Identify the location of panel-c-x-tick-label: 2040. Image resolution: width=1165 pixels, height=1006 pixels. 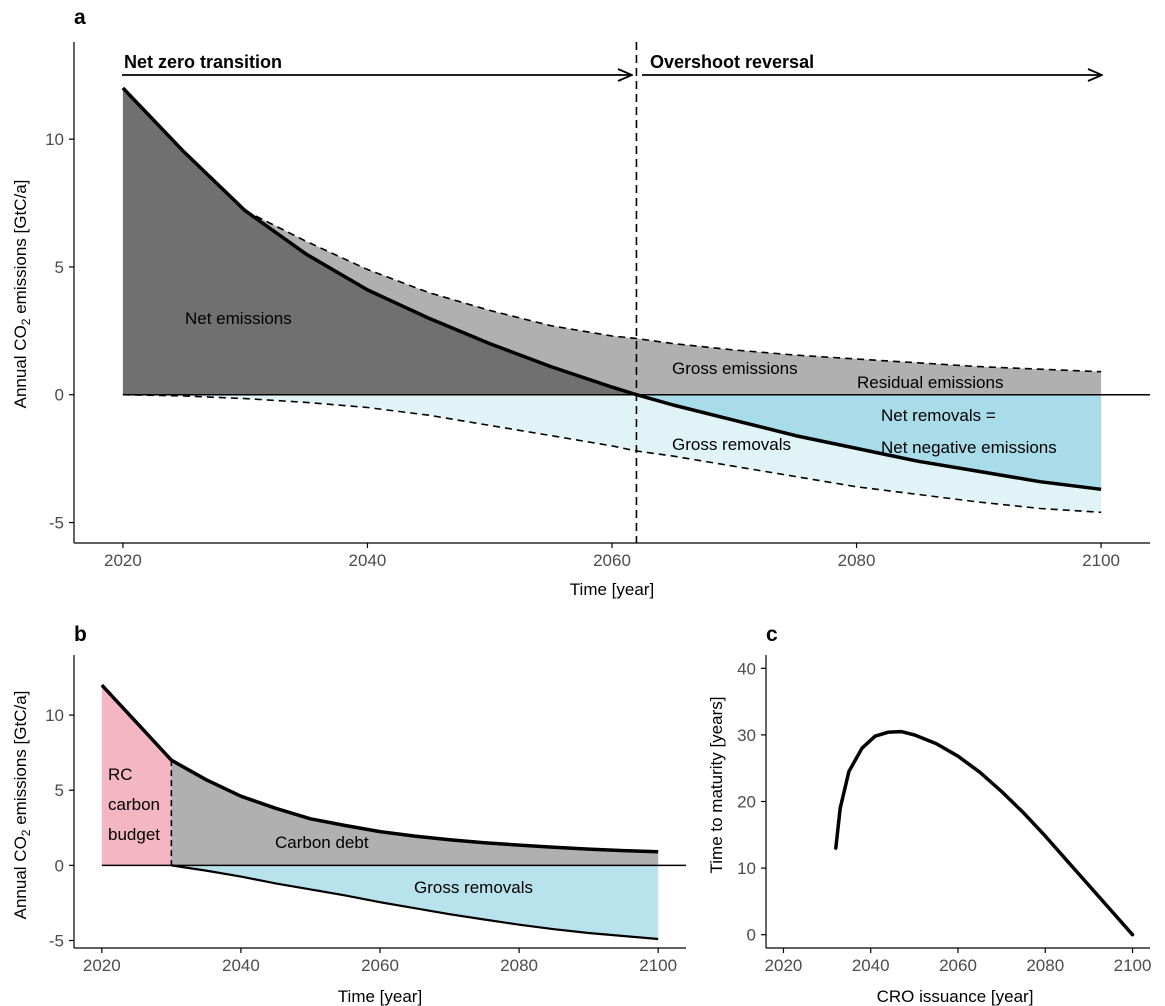
(871, 965).